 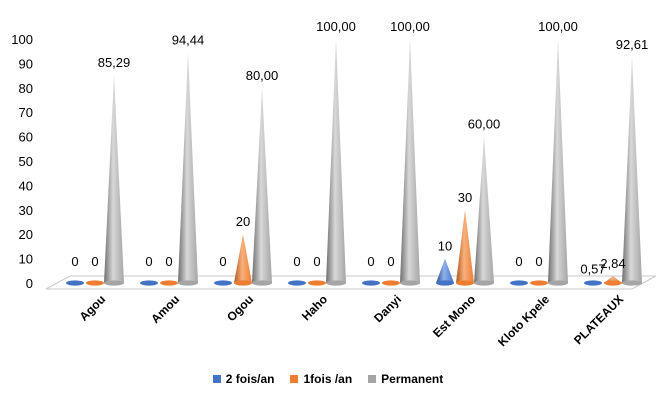 What do you see at coordinates (165, 309) in the screenshot?
I see `category-label: Amou` at bounding box center [165, 309].